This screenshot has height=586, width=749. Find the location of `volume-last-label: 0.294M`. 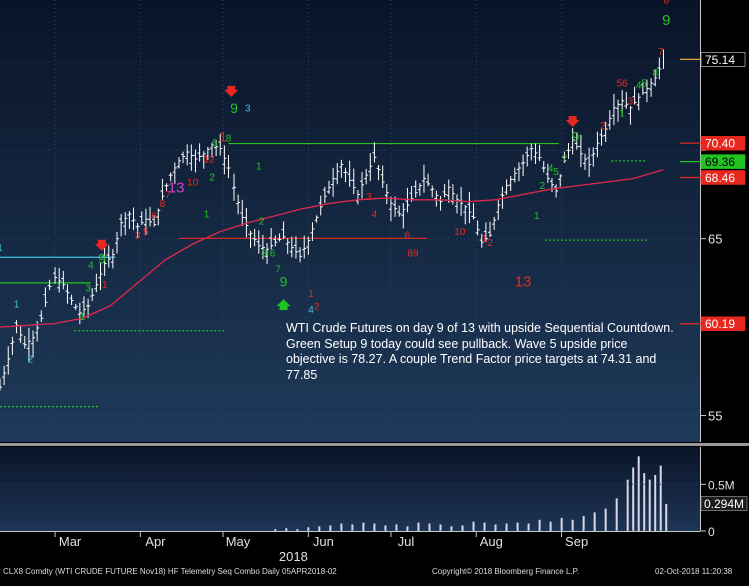

volume-last-label: 0.294M is located at coordinates (724, 504).